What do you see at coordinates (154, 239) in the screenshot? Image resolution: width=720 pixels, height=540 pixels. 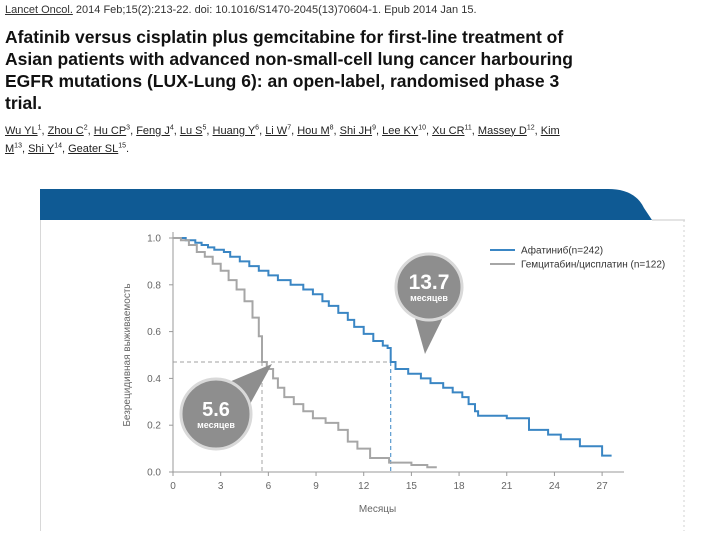 I see `y-tick-label: 1.0` at bounding box center [154, 239].